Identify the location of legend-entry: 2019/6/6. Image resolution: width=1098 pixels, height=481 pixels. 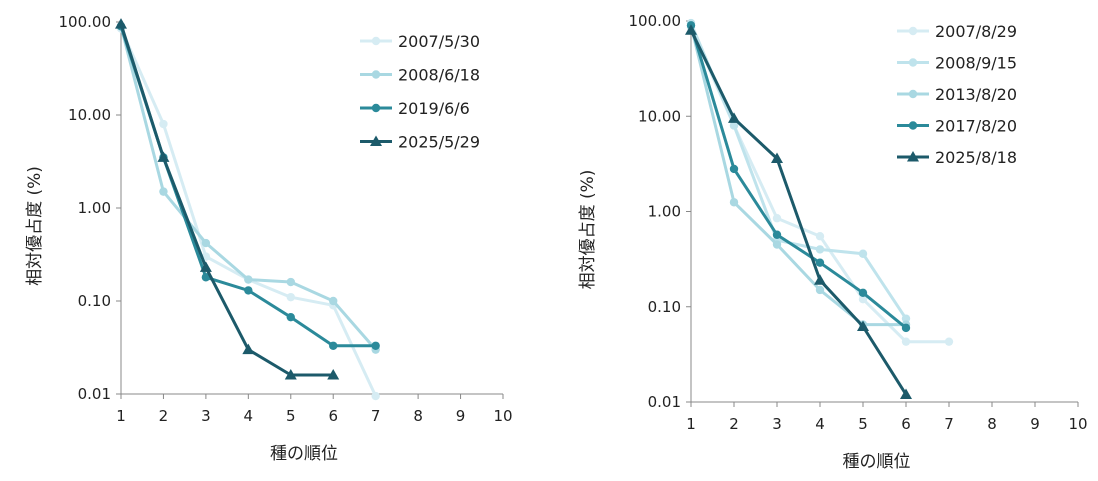
(415, 108).